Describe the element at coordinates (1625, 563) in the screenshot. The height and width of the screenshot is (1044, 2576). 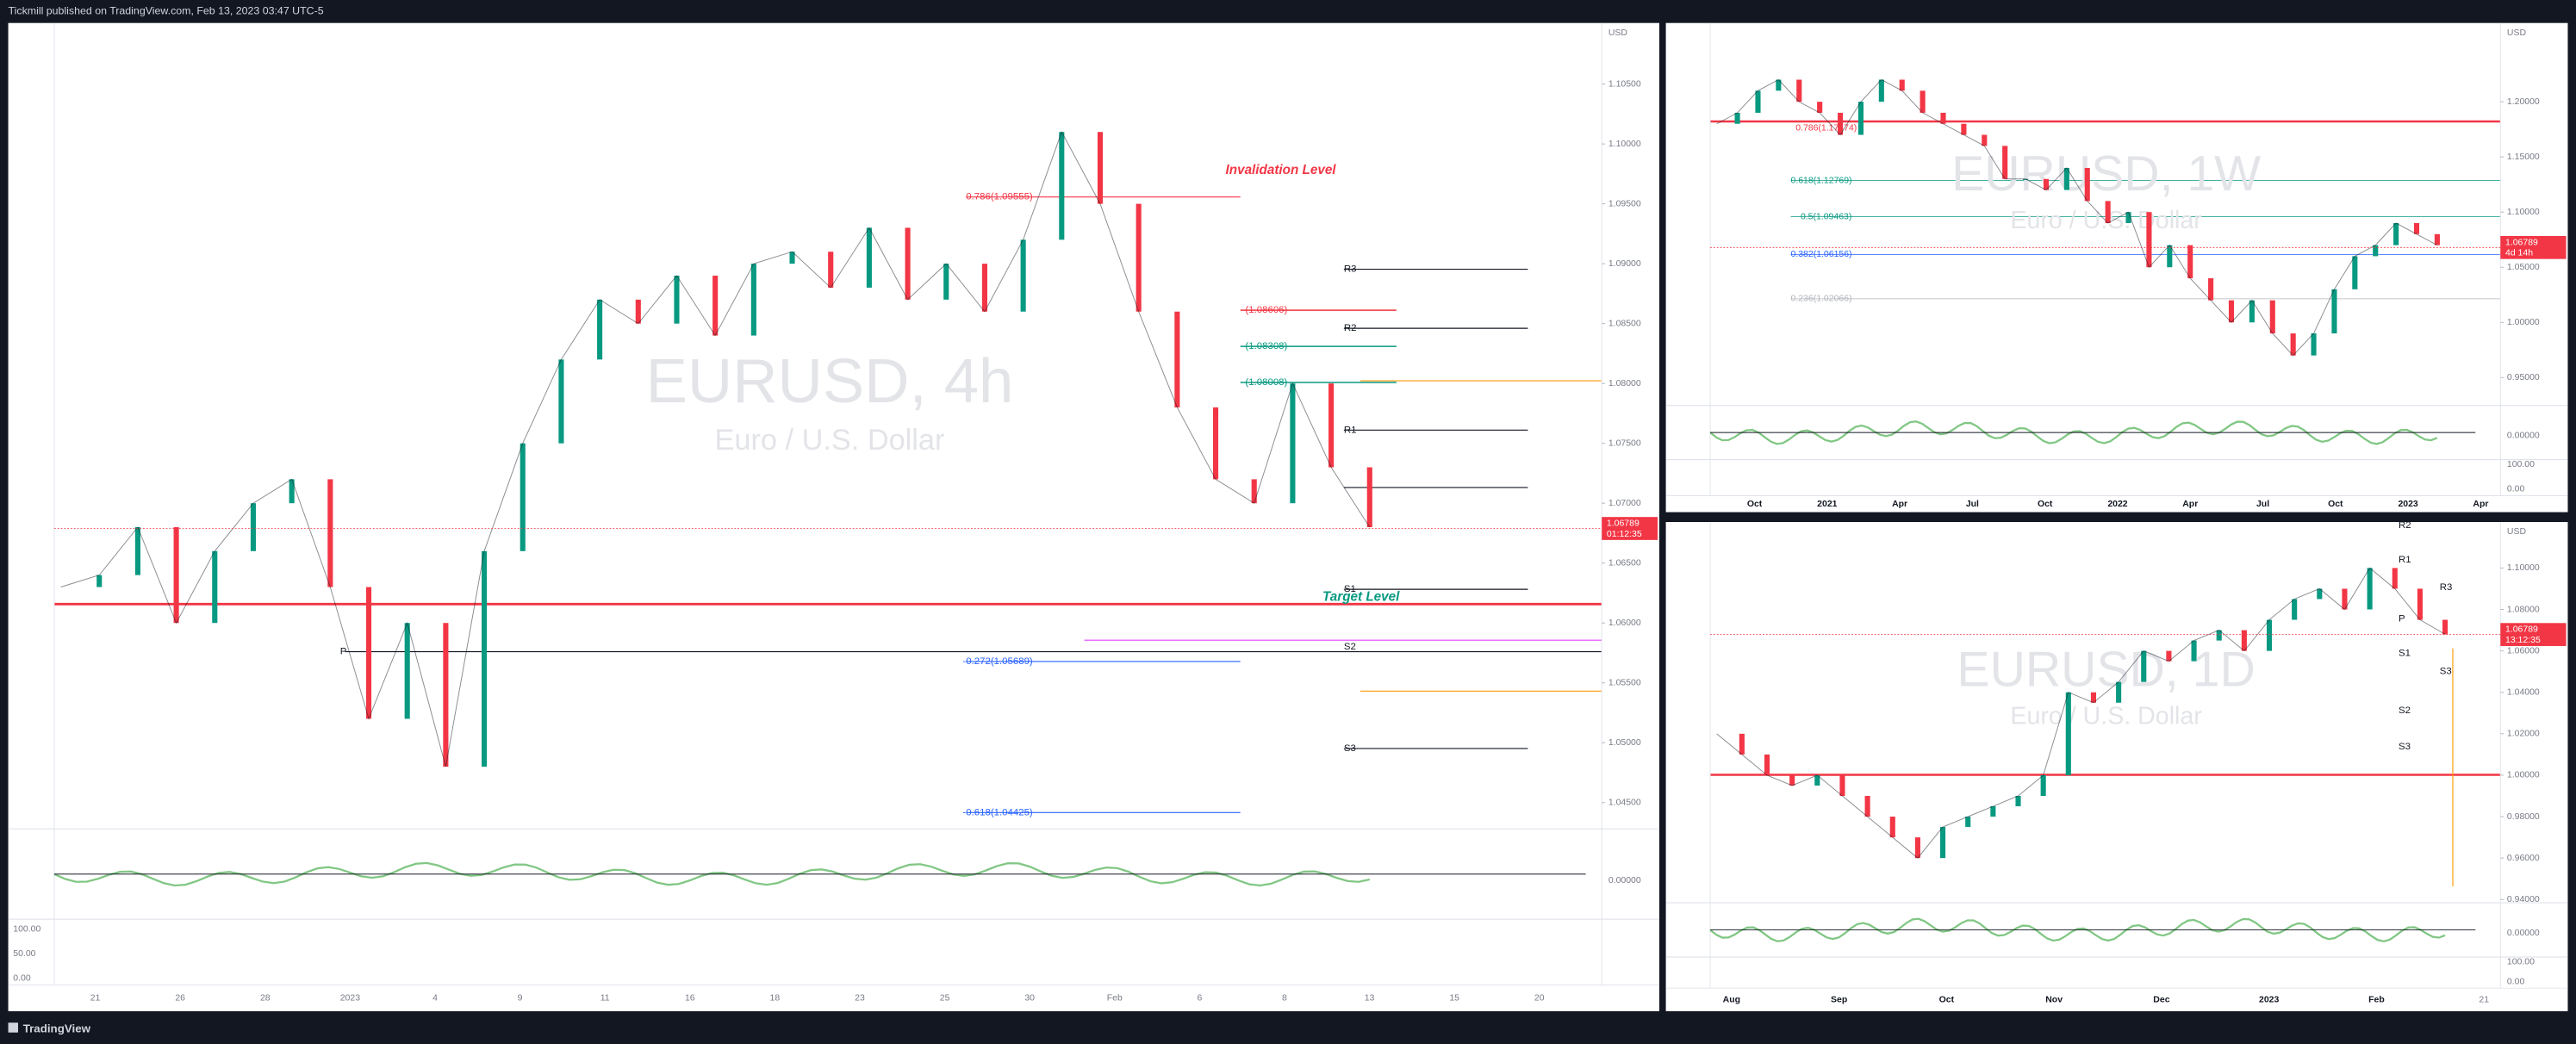
I see `price-tick-label: 1.06500` at that location.